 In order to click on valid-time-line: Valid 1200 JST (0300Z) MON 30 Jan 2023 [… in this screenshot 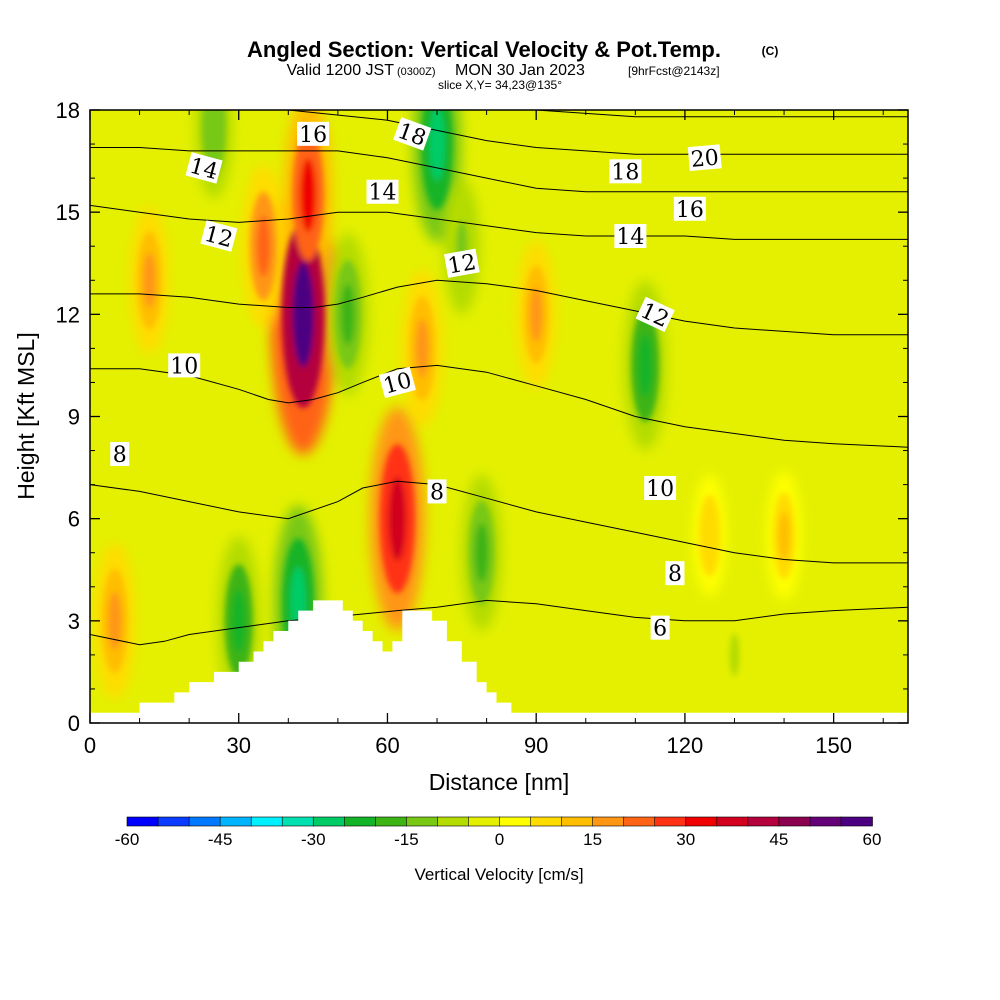, I will do `click(503, 70)`.